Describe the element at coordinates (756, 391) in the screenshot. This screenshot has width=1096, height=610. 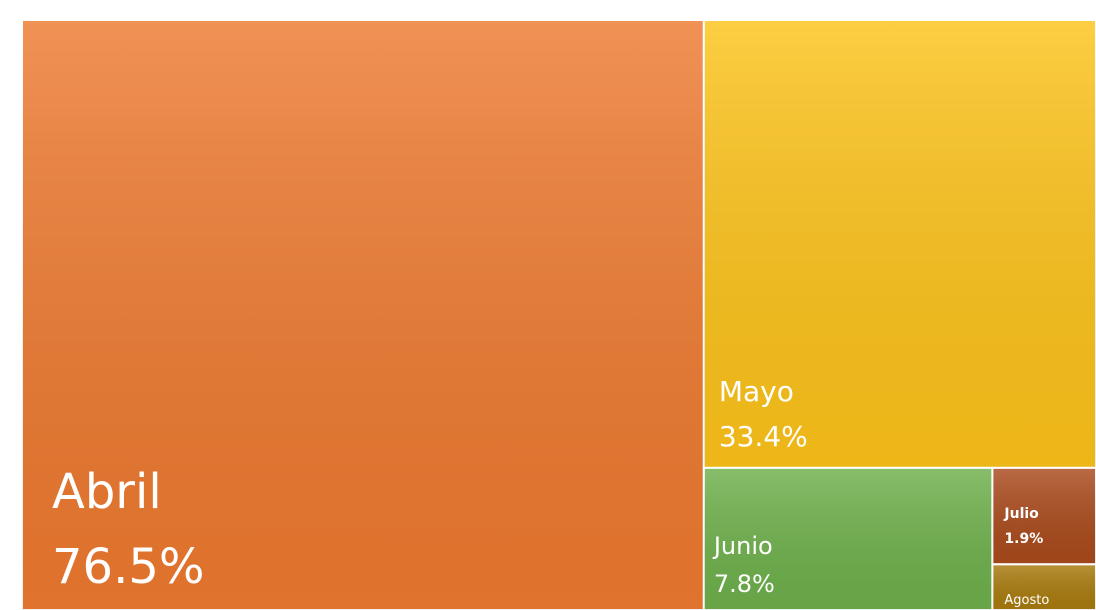
I see `tile-label: Mayo` at that location.